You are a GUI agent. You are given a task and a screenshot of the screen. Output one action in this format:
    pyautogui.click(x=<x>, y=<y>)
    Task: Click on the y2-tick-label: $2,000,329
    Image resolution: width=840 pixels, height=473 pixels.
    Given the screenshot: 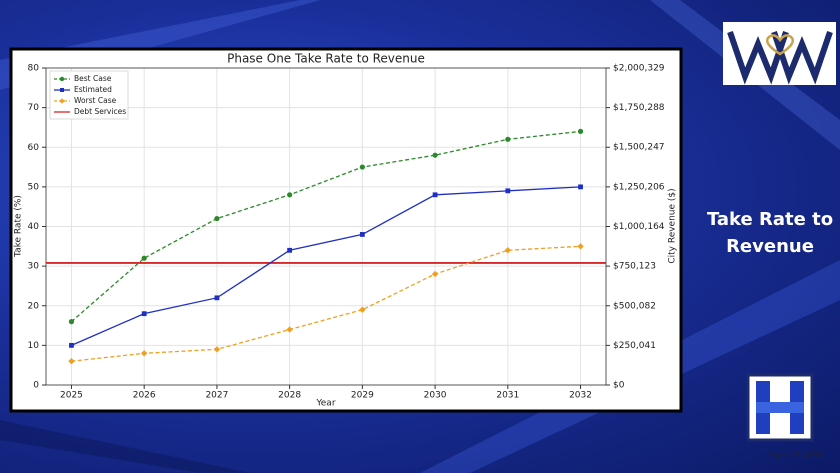 What is the action you would take?
    pyautogui.click(x=639, y=69)
    